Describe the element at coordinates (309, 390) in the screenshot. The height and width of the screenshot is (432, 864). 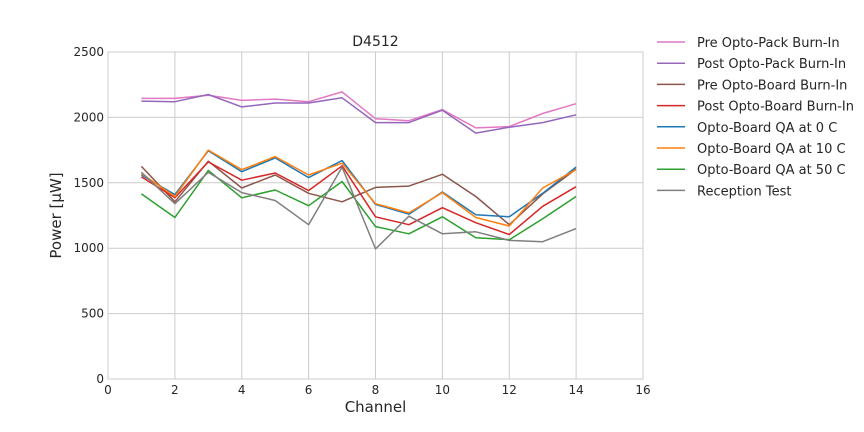
I see `x-tick-label: 6` at that location.